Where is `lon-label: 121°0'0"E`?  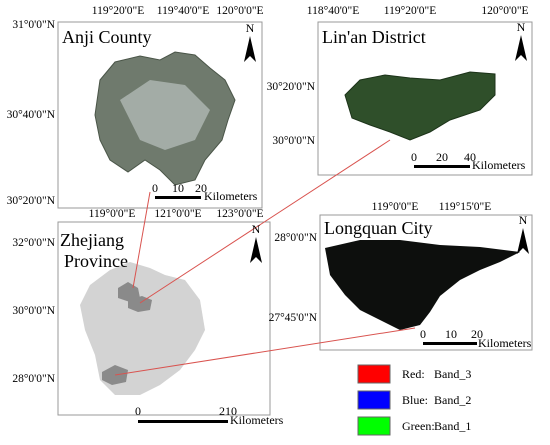 lon-label: 121°0'0"E is located at coordinates (177, 214).